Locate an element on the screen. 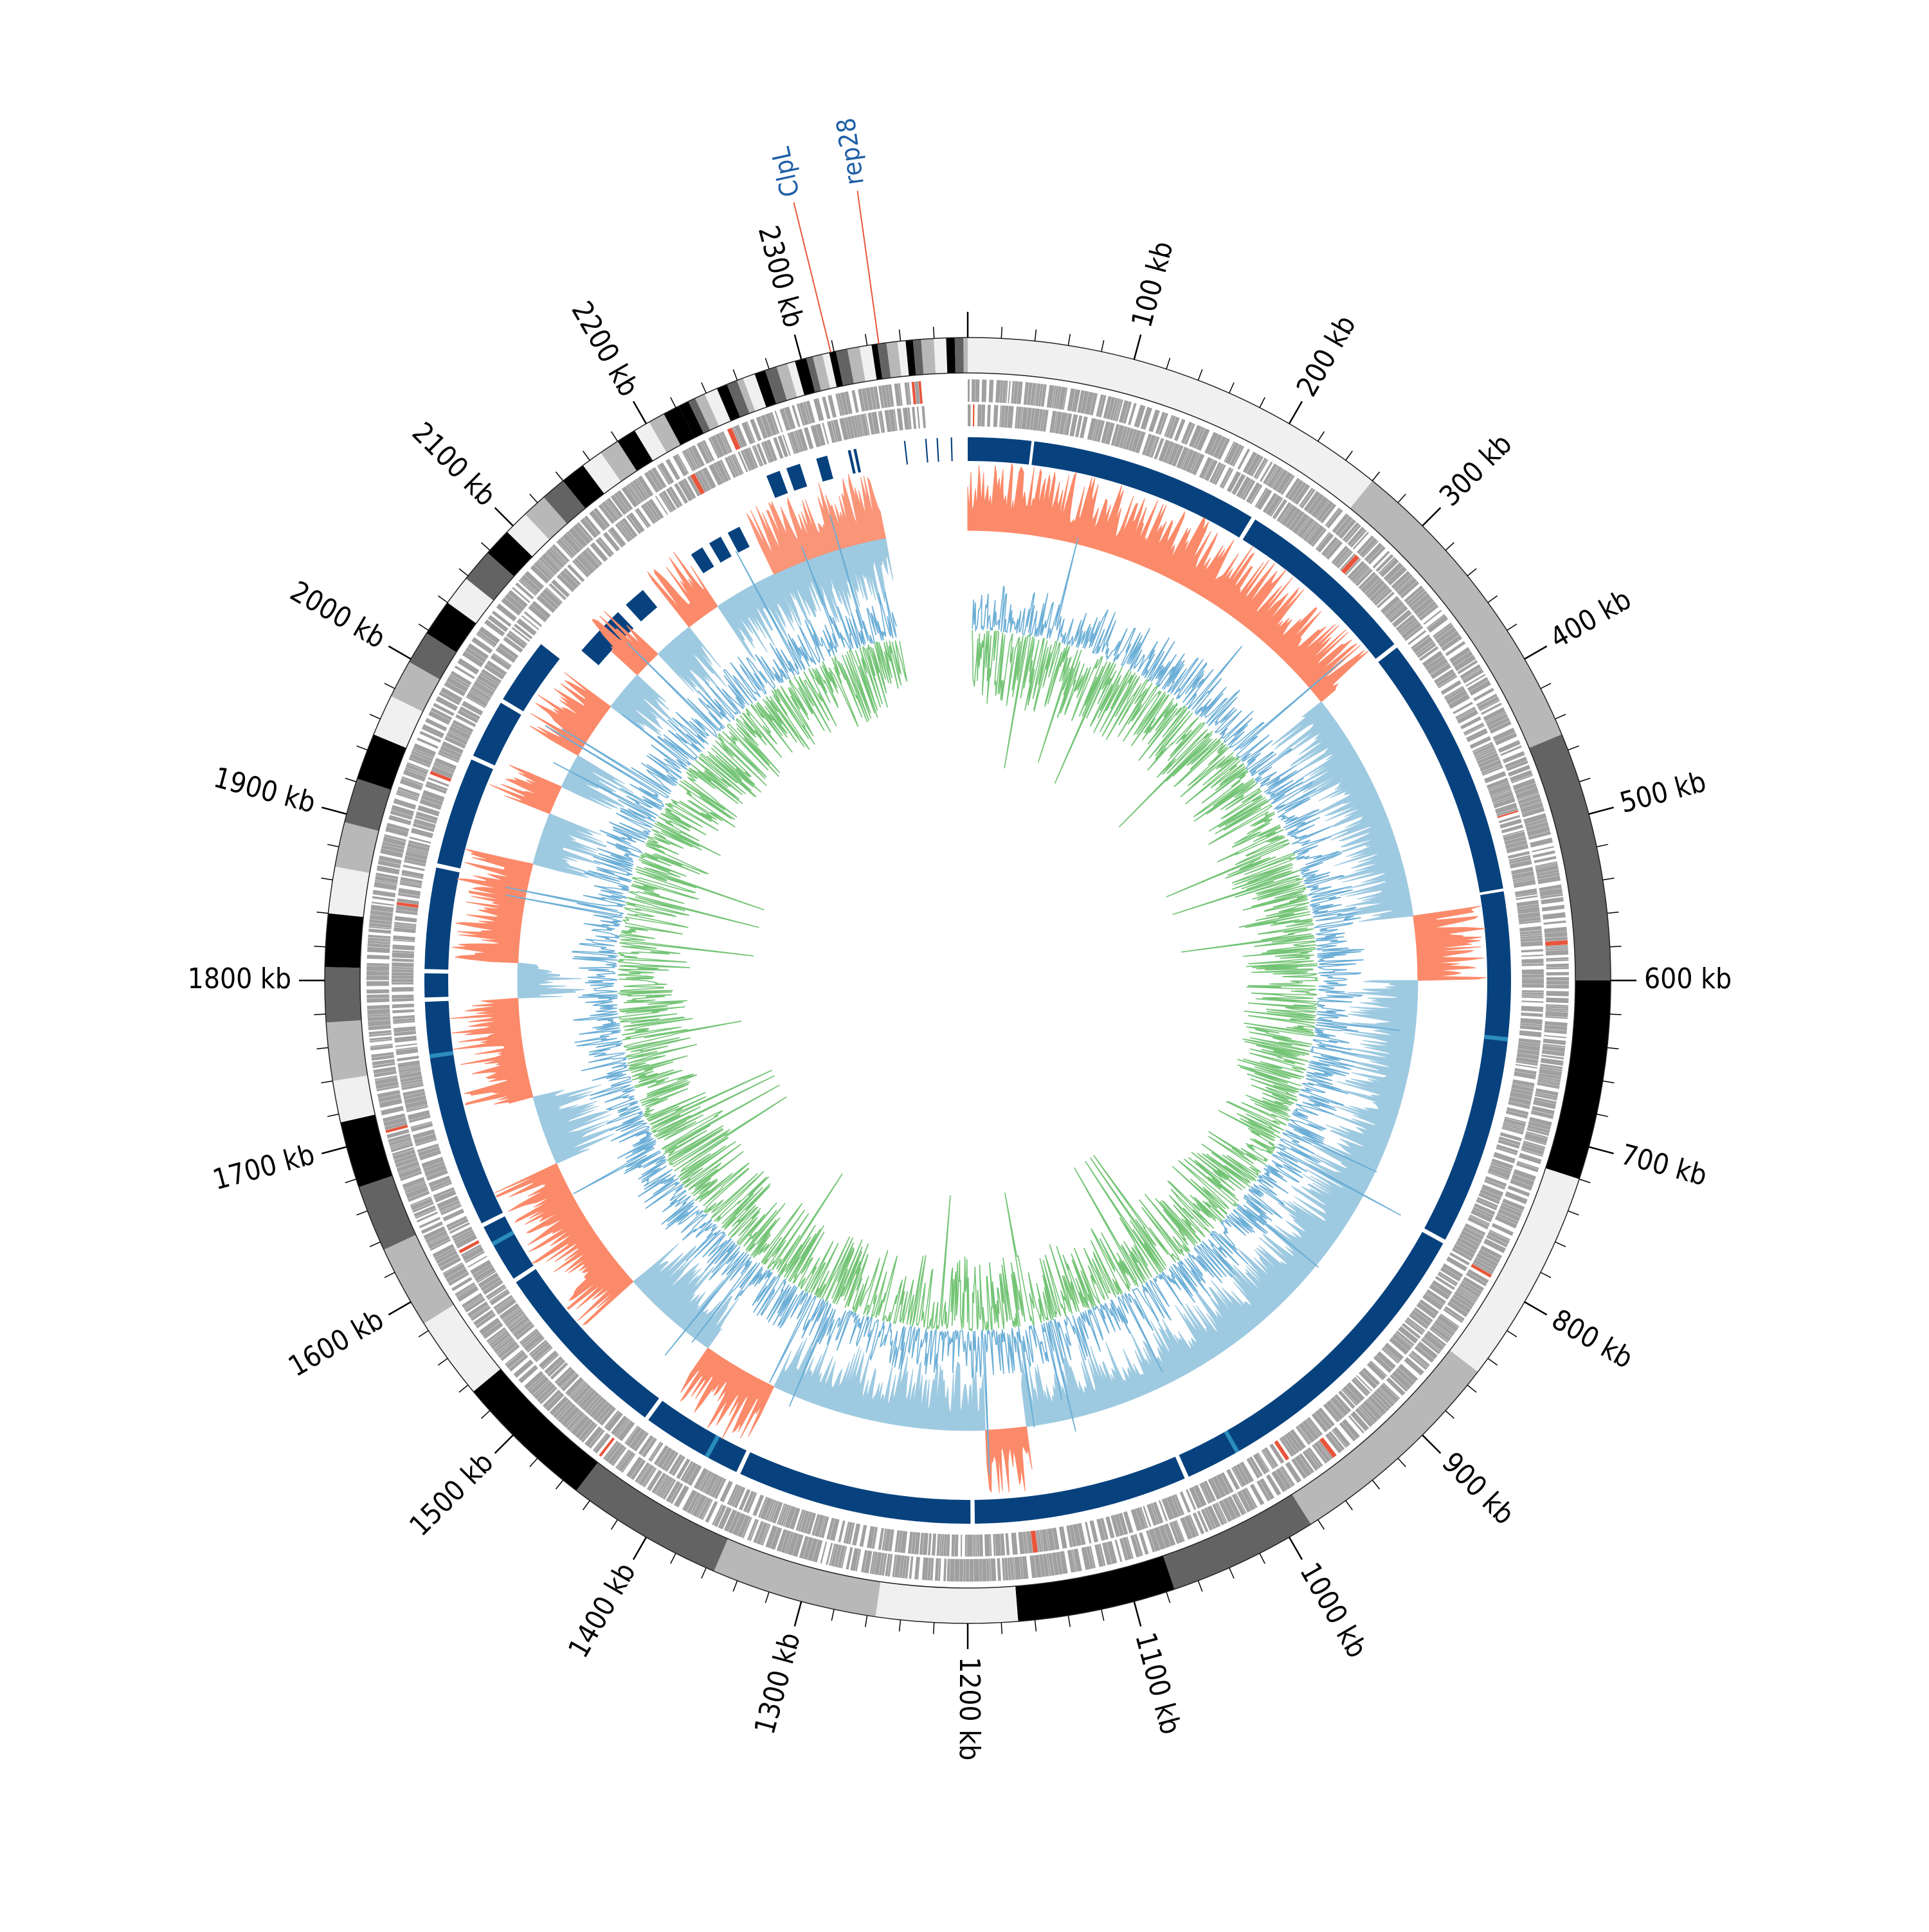 The width and height of the screenshot is (1929, 1932). major-tick is located at coordinates (400, 652).